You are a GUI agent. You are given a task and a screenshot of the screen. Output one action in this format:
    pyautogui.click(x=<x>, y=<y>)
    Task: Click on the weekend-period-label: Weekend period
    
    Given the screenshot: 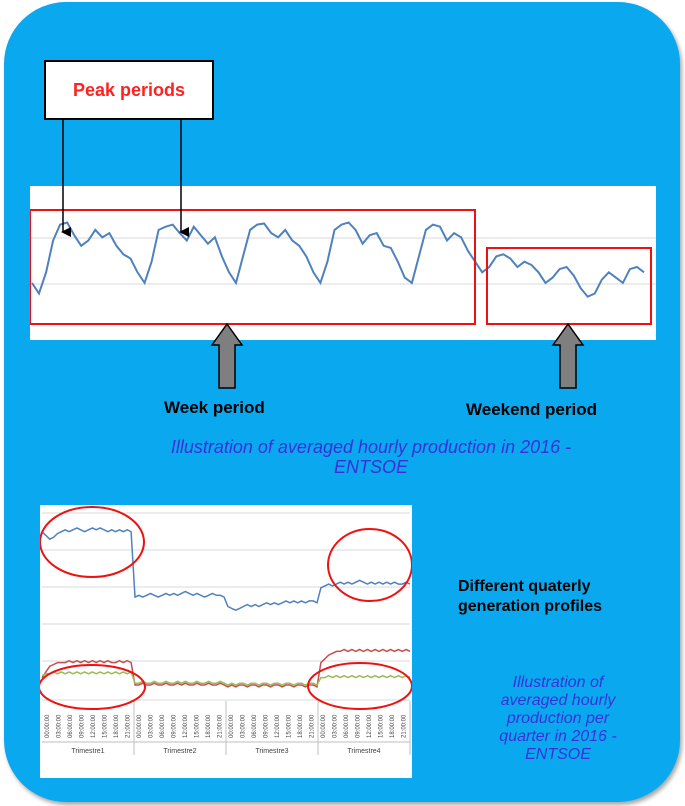 What is the action you would take?
    pyautogui.click(x=531, y=409)
    